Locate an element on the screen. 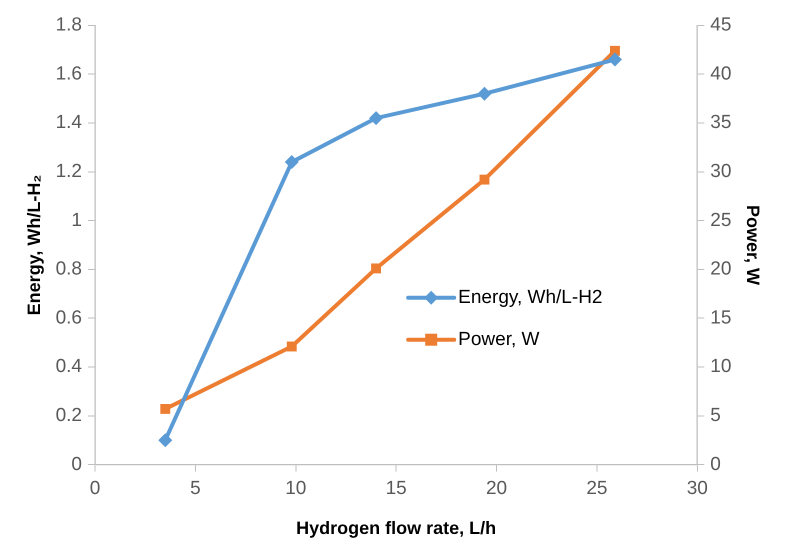 This screenshot has width=787, height=552. x-tick-label: 15 is located at coordinates (396, 489).